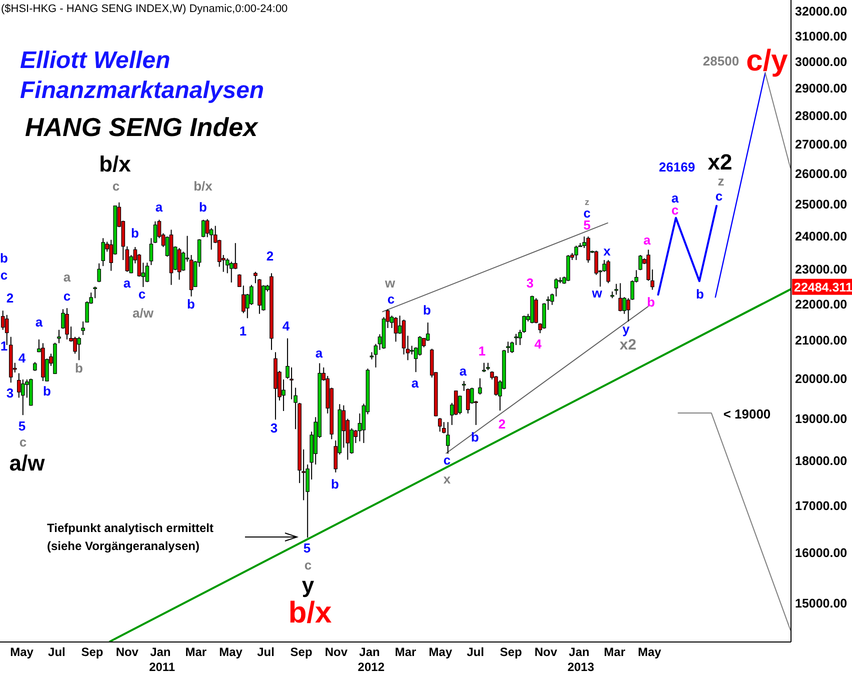  What do you see at coordinates (720, 162) in the screenshot?
I see `annotation: x2` at bounding box center [720, 162].